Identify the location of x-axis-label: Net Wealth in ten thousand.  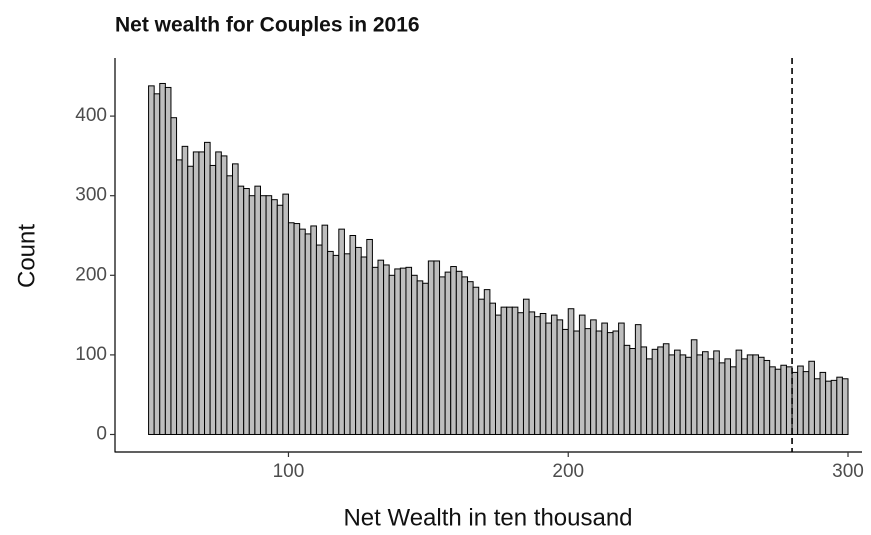
(487, 517).